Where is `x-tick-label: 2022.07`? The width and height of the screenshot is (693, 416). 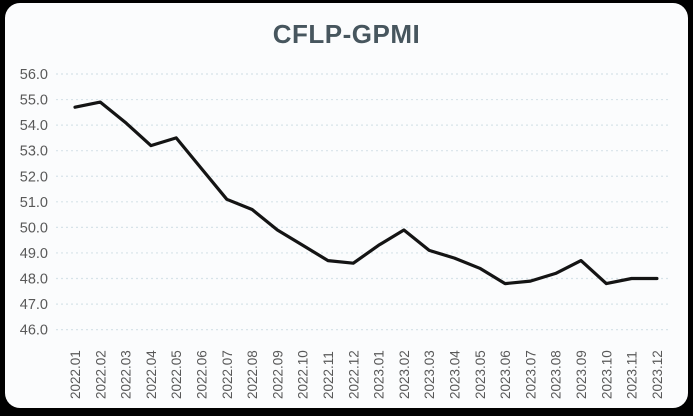
x-tick-label: 2022.07 is located at coordinates (227, 374).